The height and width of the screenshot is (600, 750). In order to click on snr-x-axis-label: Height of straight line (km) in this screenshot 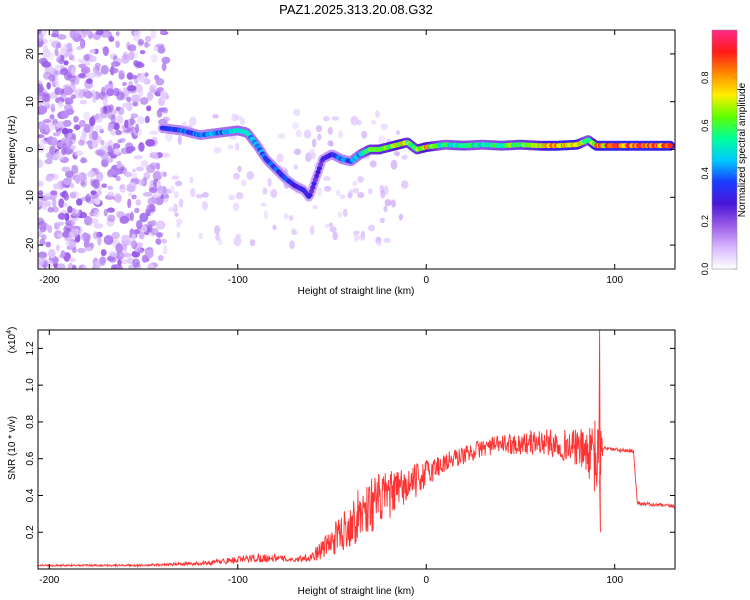, I will do `click(356, 591)`.